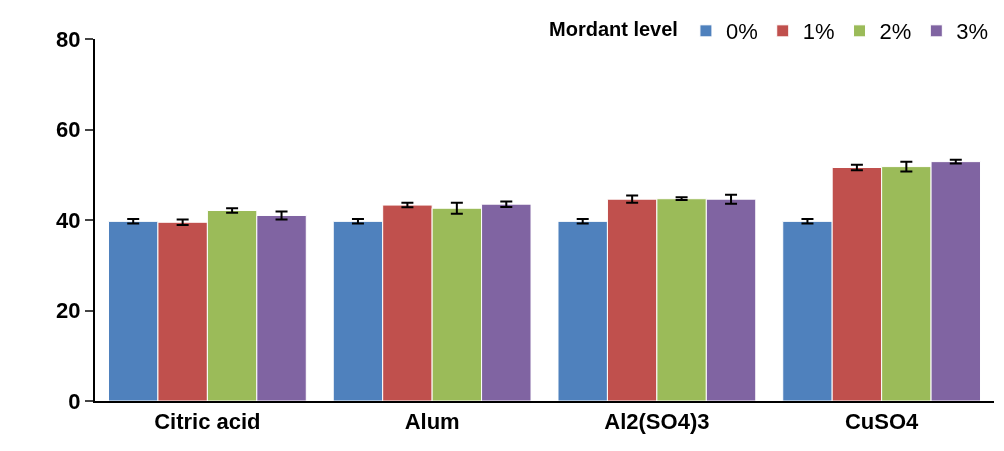 The height and width of the screenshot is (451, 1004). What do you see at coordinates (613, 29) in the screenshot?
I see `legend-title: Mordant level` at bounding box center [613, 29].